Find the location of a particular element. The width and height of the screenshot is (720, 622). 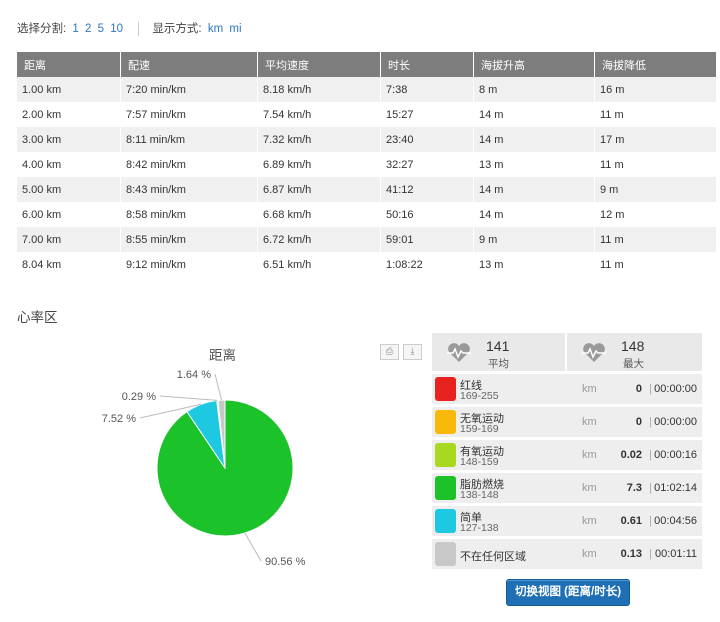

table-cell: 8:55 min/km is located at coordinates (189, 239).